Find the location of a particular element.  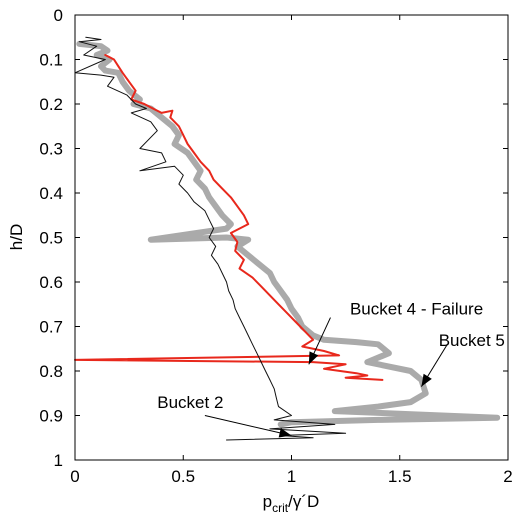

x-tick-label: 0 is located at coordinates (74, 476).